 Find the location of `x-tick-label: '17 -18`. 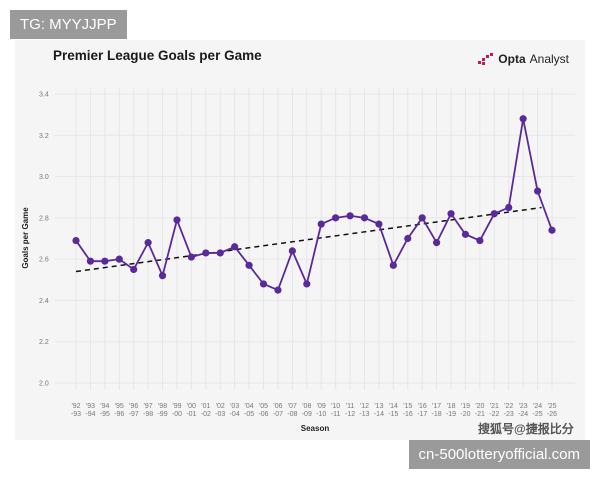

x-tick-label: '17 -18 is located at coordinates (437, 410).